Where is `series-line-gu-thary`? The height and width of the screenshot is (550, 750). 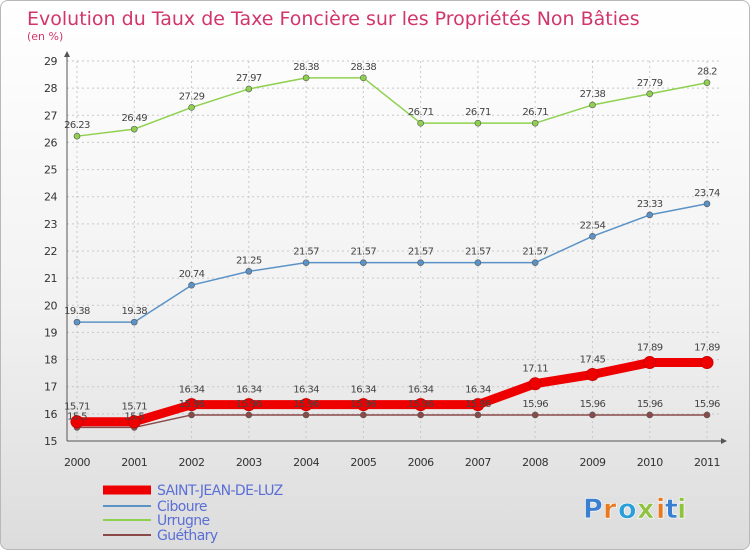
series-line-gu-thary is located at coordinates (392, 421).